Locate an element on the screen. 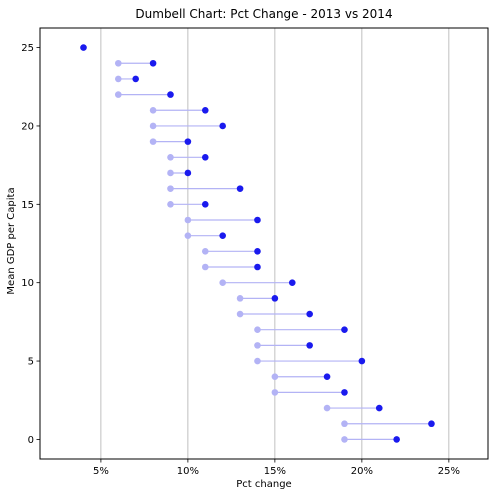  x-tick-label: 15% is located at coordinates (275, 471).